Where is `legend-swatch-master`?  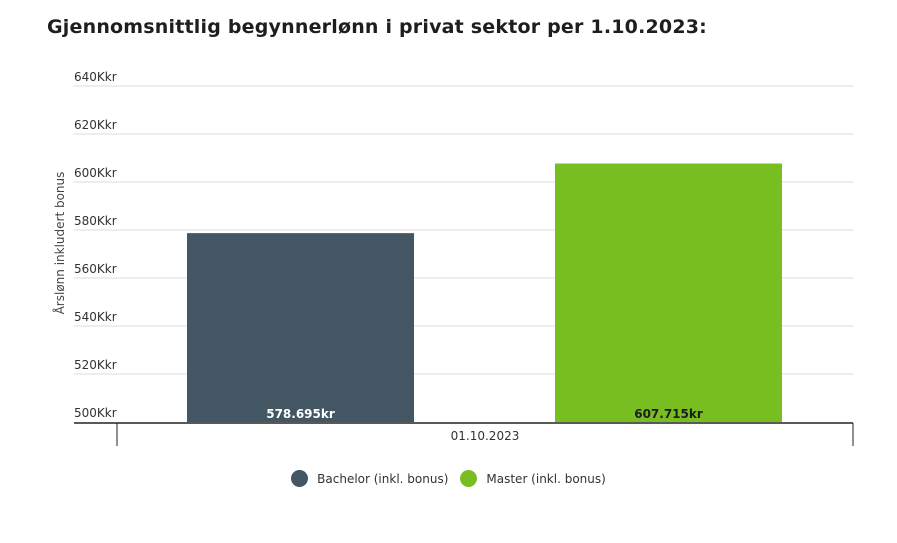
legend-swatch-master is located at coordinates (469, 478).